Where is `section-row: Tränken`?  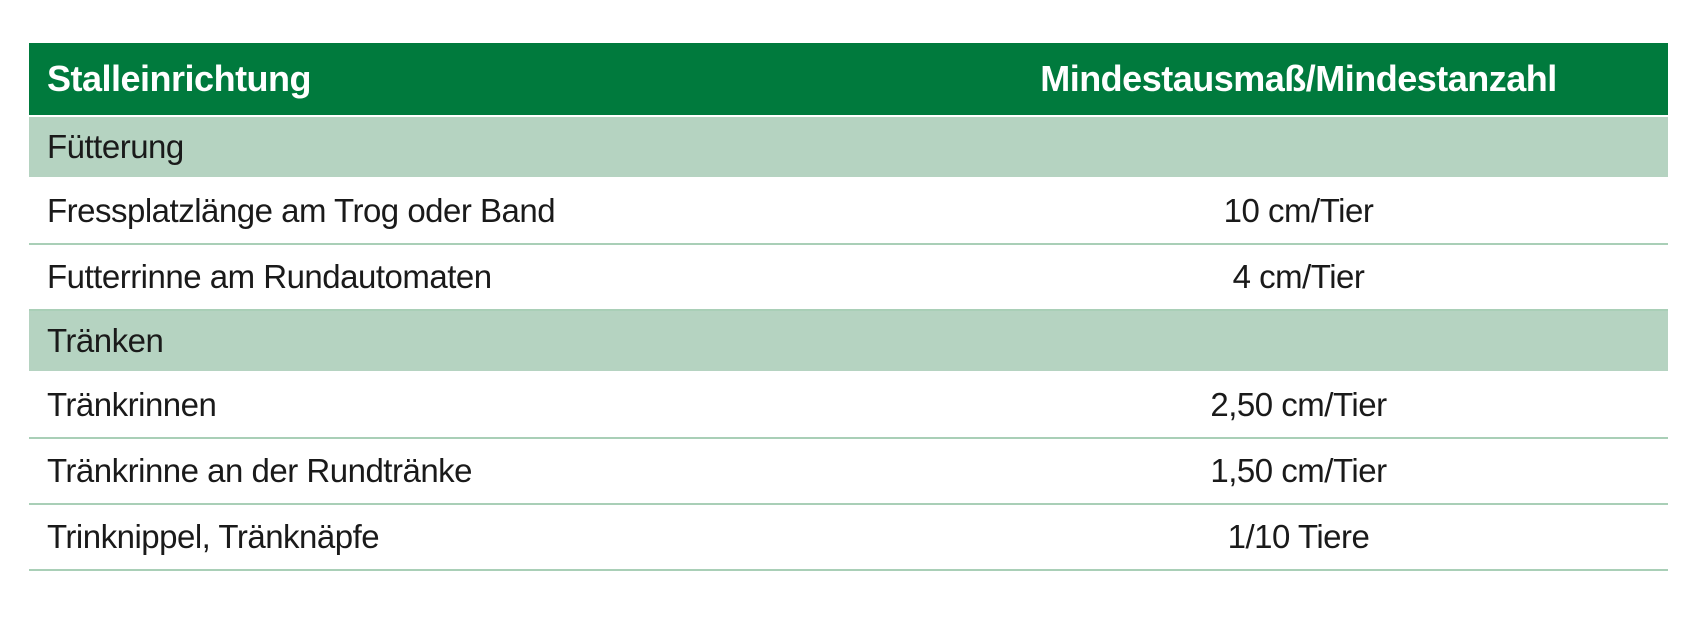 section-row: Tränken is located at coordinates (848, 341).